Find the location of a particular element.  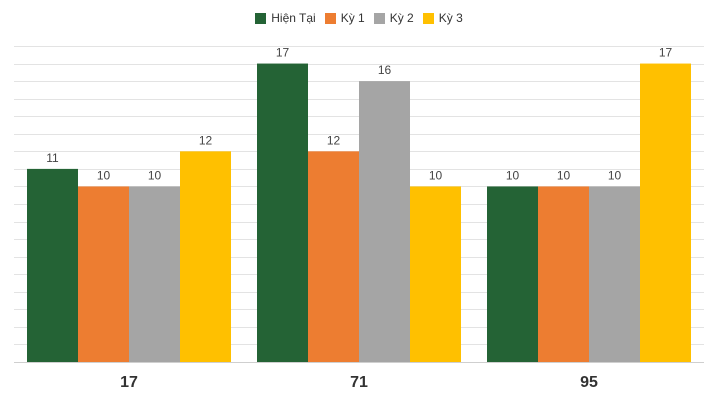

legend-label-ky-2: Kỳ 2 is located at coordinates (401, 18).